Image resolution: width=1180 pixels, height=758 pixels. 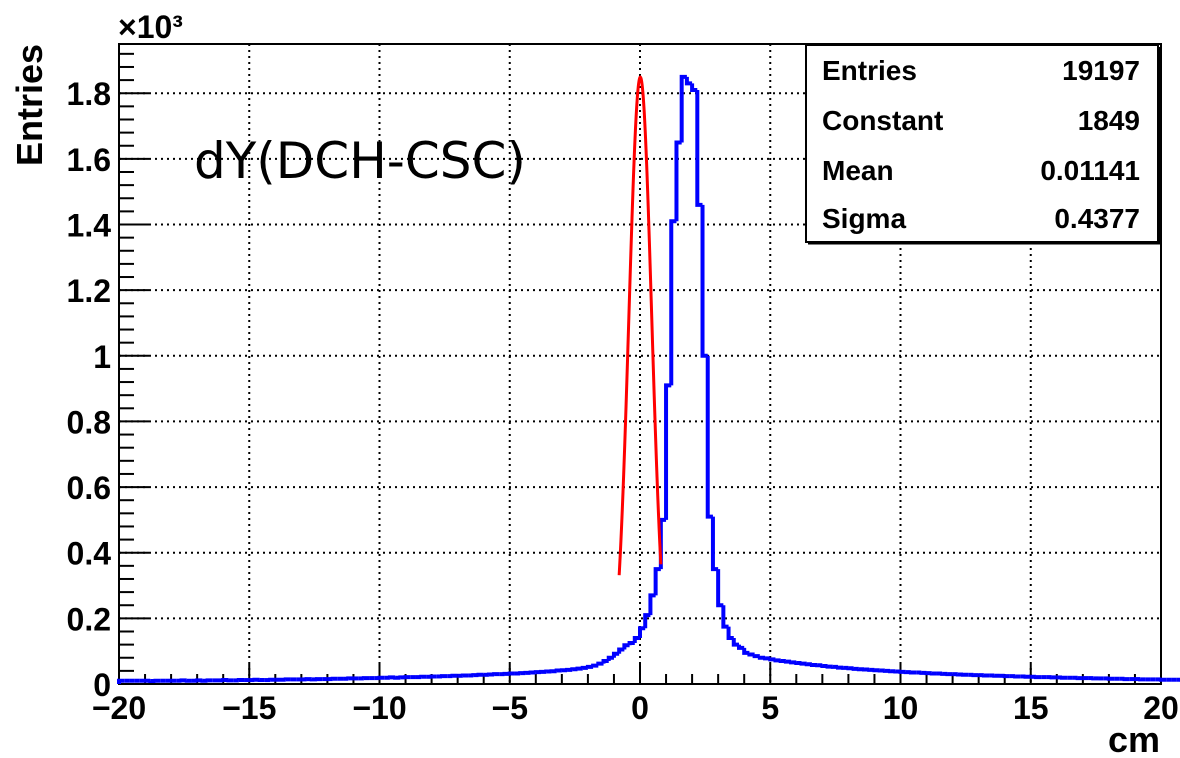 What do you see at coordinates (89, 619) in the screenshot?
I see `y-tick-label: 0.2` at bounding box center [89, 619].